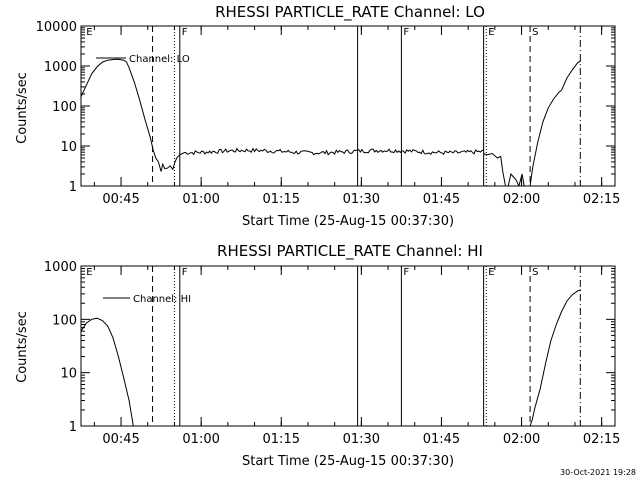  I want to click on panel-hi-x-tick-label: 00:45, so click(120, 439).